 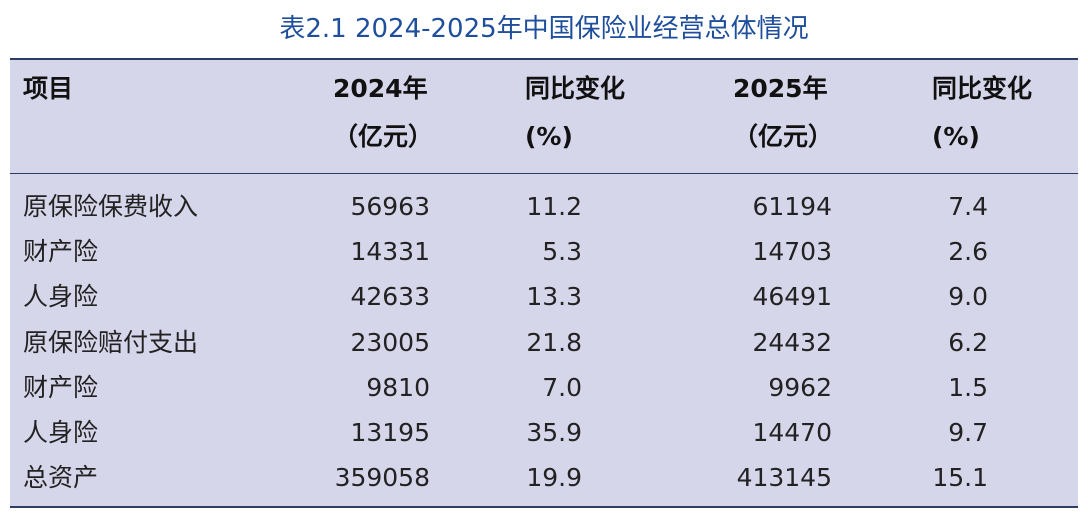 I want to click on table-cell: 14331, so click(x=390, y=252).